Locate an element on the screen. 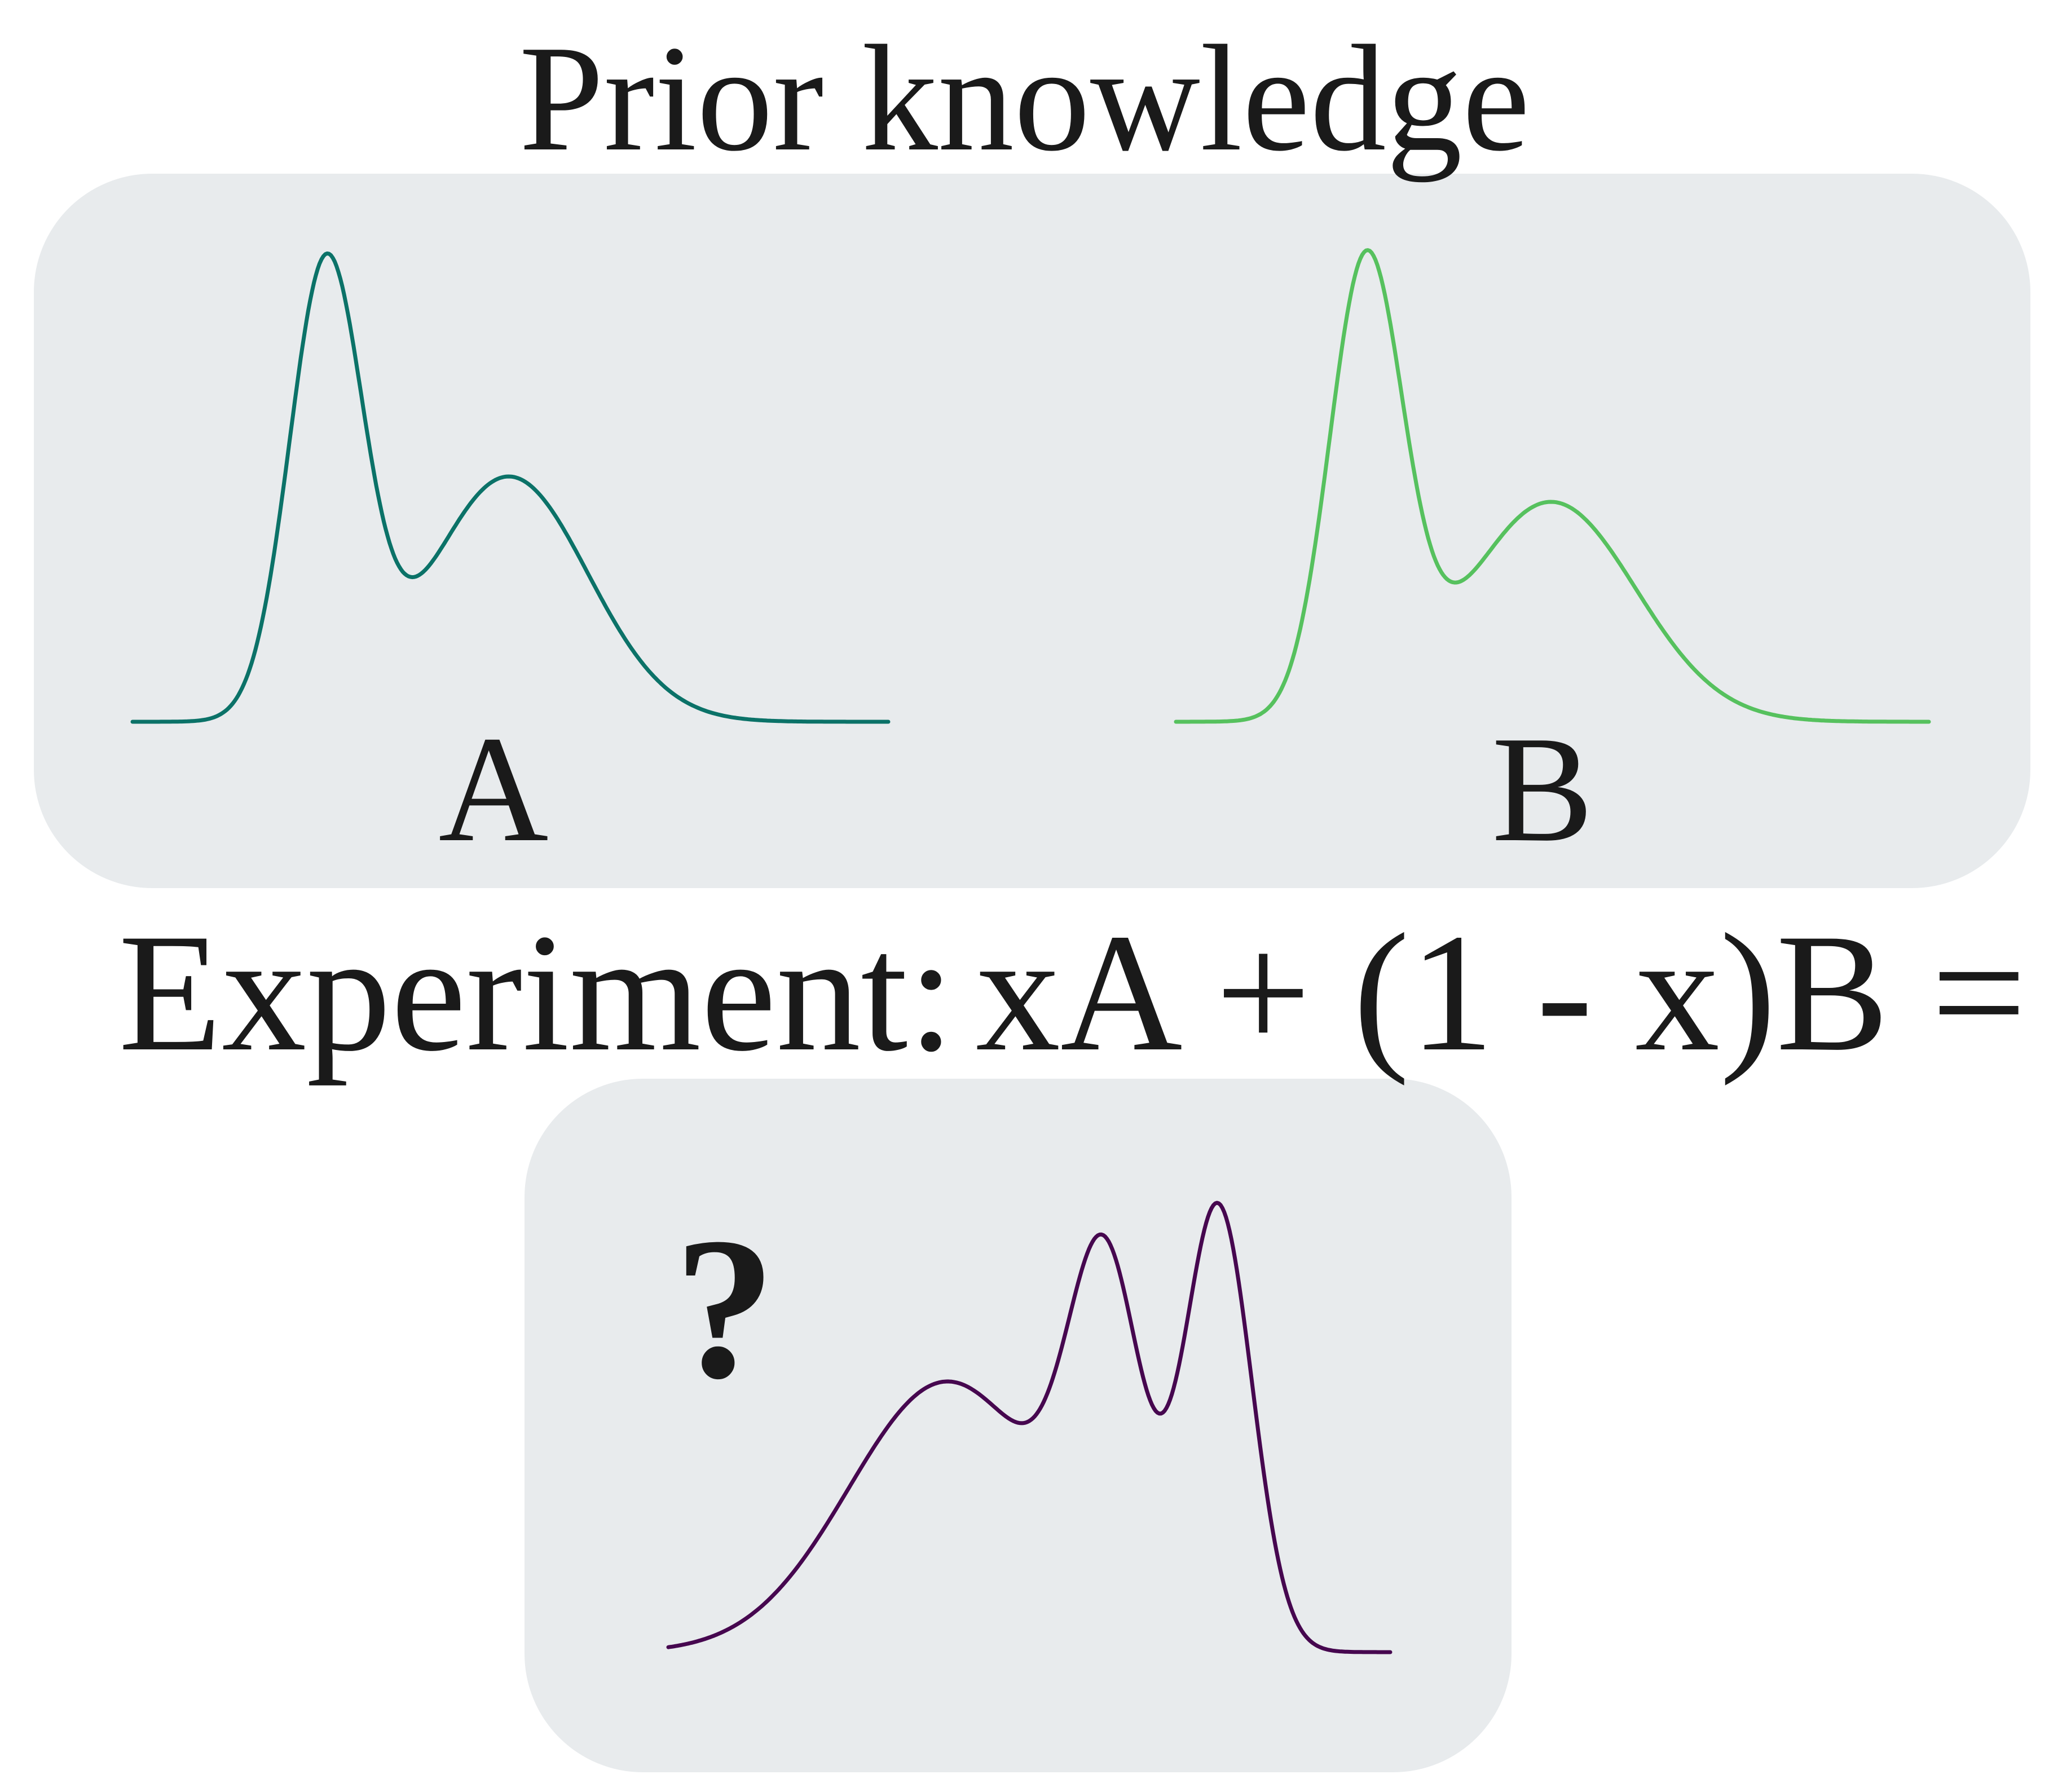 Image resolution: width=2049 pixels, height=1792 pixels. mixture-spectrum-curve is located at coordinates (1029, 1427).